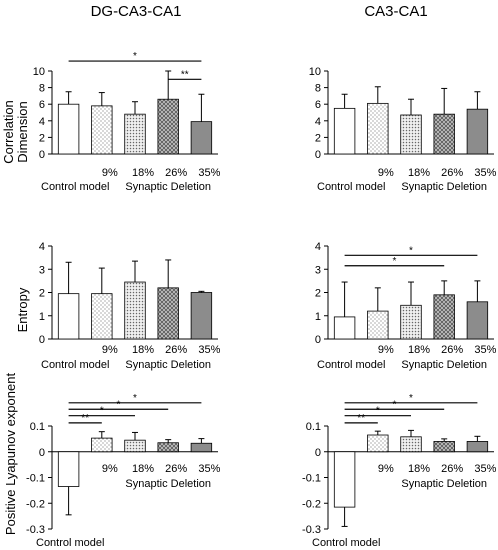  I want to click on row-label-correlation-dimension: Correlation Dimension, so click(15, 132).